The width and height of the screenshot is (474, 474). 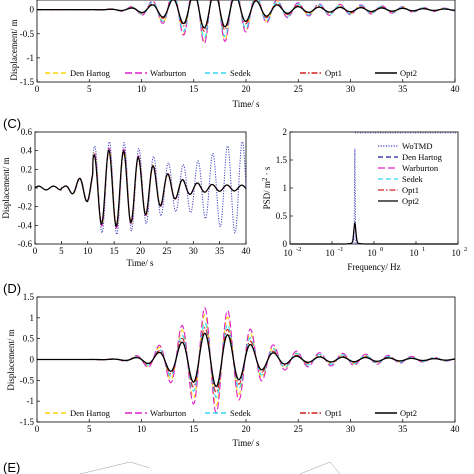 I want to click on legend-label: Opt2, so click(x=408, y=413).